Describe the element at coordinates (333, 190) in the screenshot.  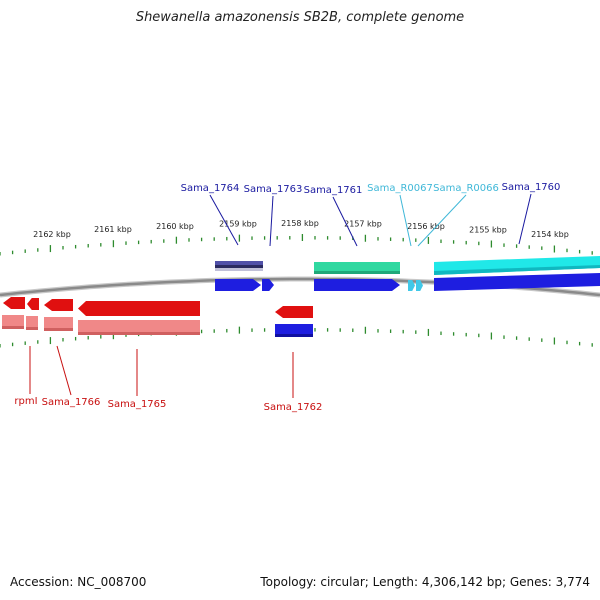
I see `gene-label-sama-1761: Sama_1761` at that location.